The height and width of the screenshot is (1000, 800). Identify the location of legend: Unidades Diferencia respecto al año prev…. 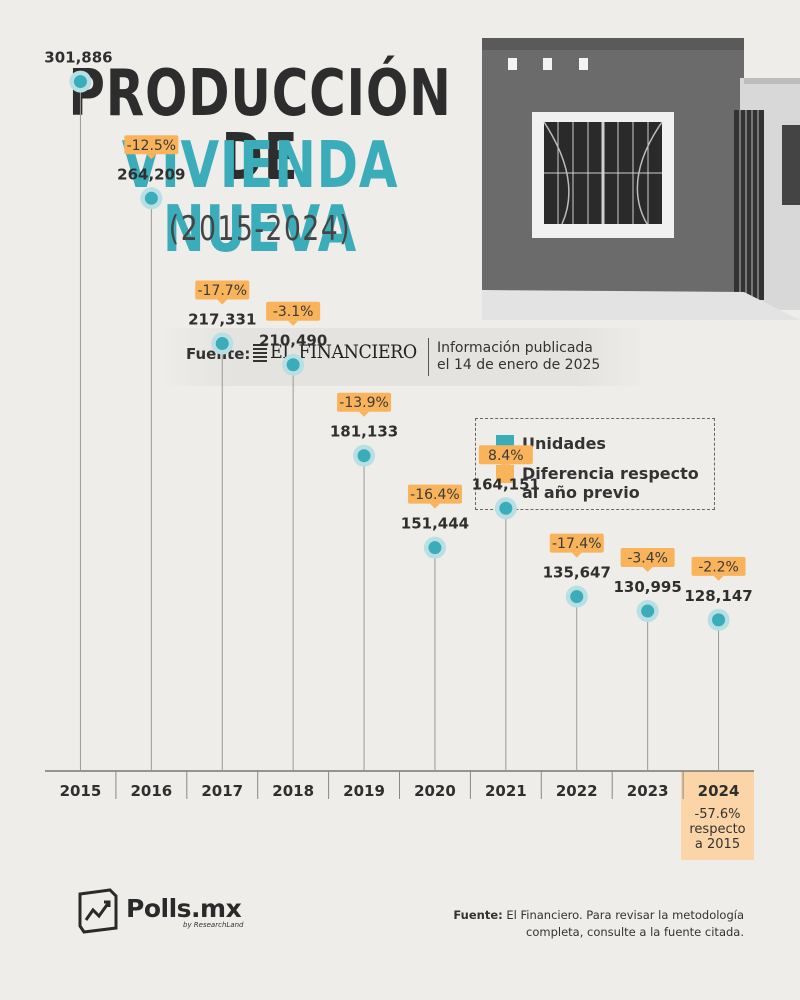
(595, 464).